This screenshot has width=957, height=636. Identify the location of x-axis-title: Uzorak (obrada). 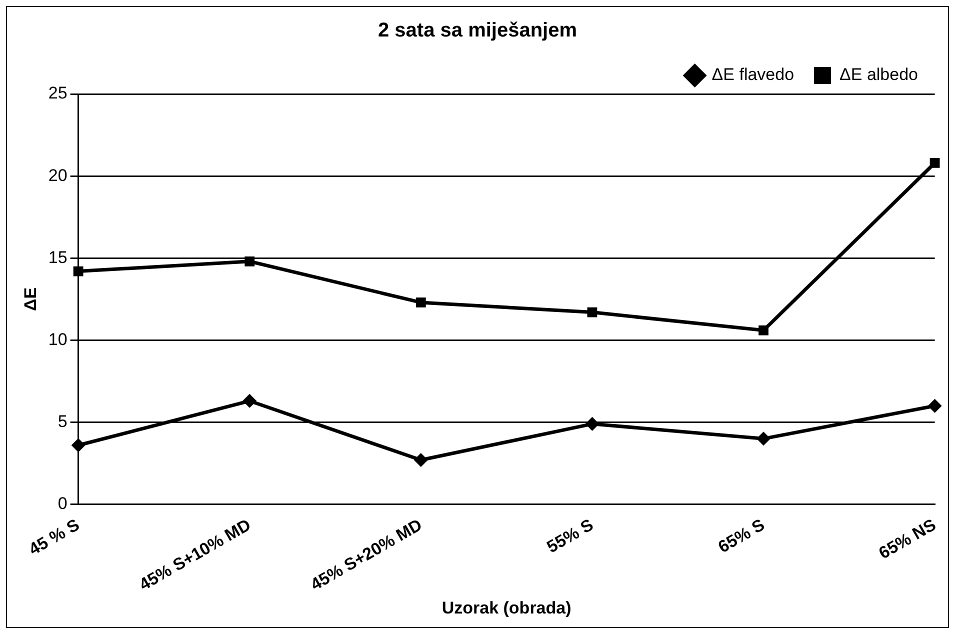
(507, 608).